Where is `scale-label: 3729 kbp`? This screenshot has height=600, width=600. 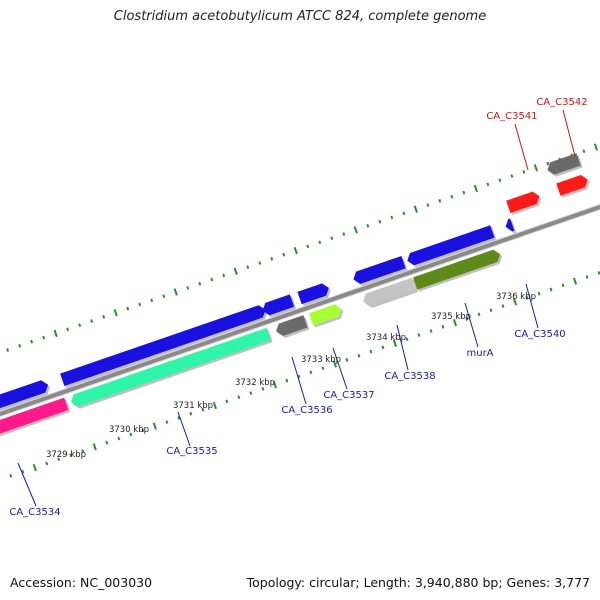 scale-label: 3729 kbp is located at coordinates (66, 455).